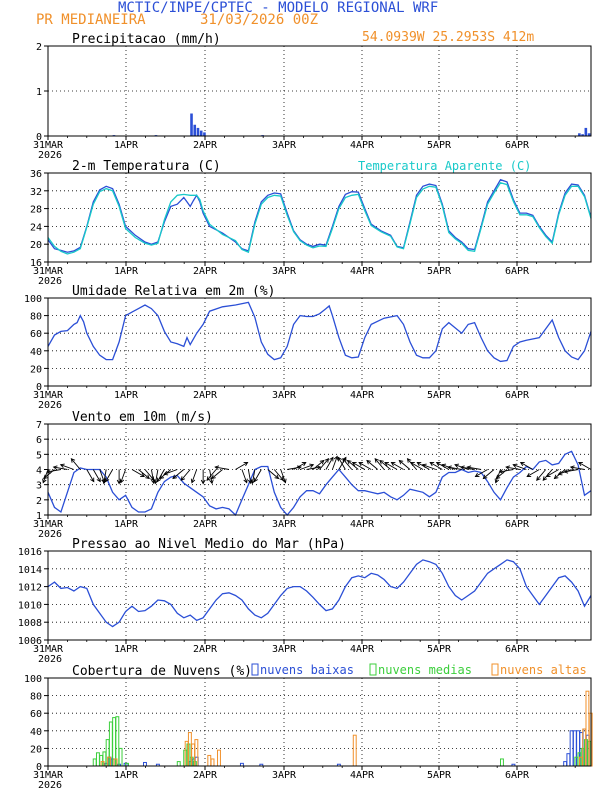 The width and height of the screenshot is (612, 792). What do you see at coordinates (146, 39) in the screenshot?
I see `panel-title: Precipitacao (mm/h)` at bounding box center [146, 39].